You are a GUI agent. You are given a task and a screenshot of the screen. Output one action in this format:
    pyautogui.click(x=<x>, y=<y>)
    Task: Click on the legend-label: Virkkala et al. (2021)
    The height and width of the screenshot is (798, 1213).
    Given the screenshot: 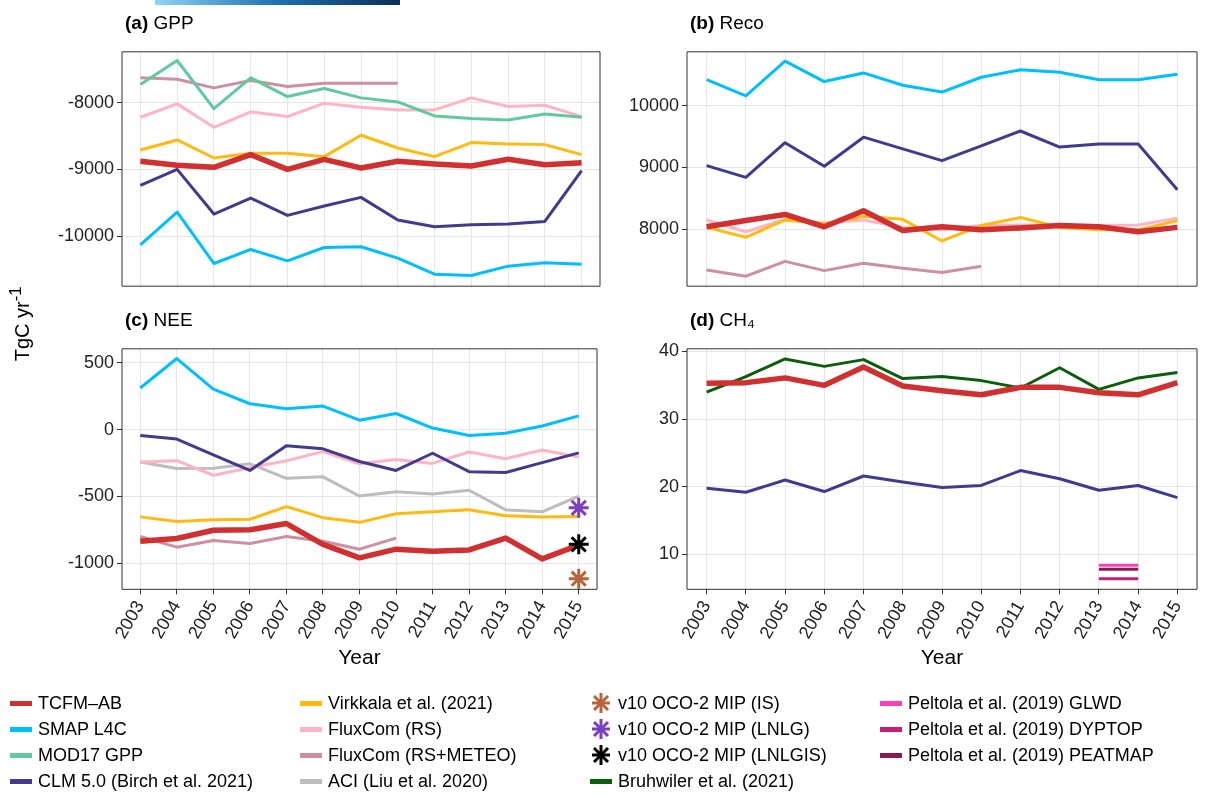 What is the action you would take?
    pyautogui.click(x=410, y=703)
    